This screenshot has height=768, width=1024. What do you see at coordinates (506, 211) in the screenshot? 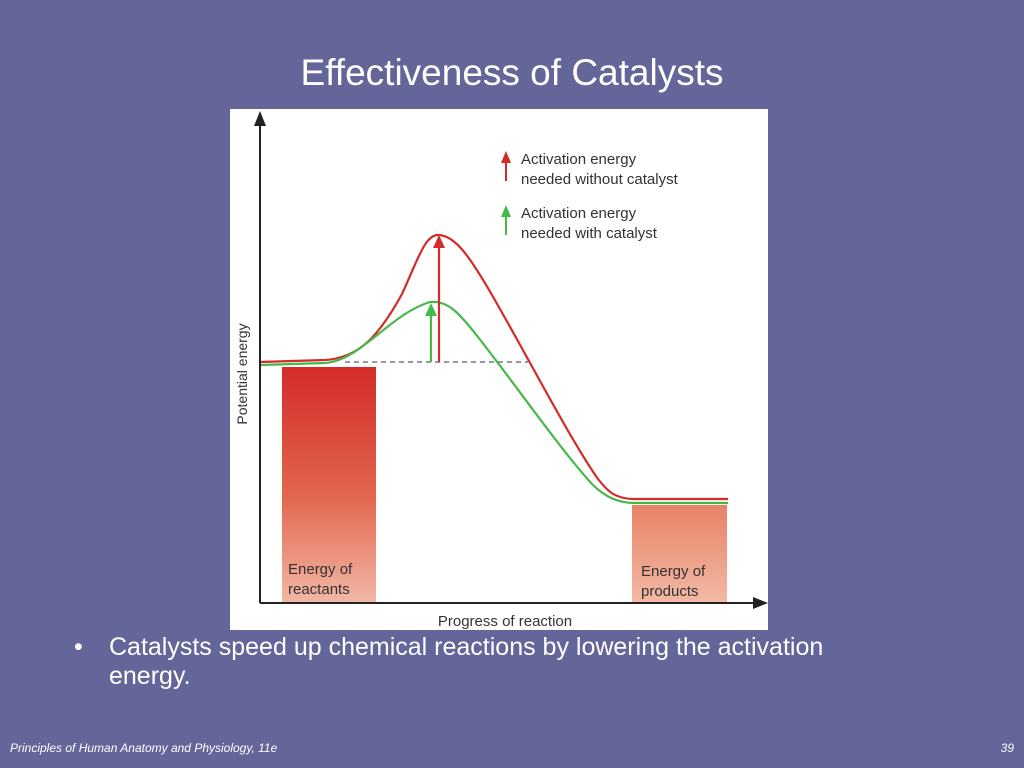
I see `legend-green-arrowhead` at bounding box center [506, 211].